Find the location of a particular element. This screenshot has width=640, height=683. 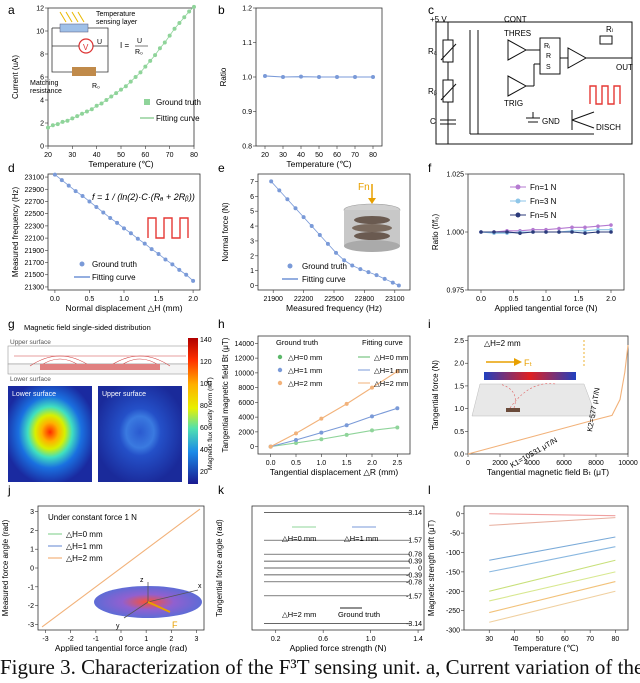

legend-d-ground-truth: Ground truth is located at coordinates (114, 264).